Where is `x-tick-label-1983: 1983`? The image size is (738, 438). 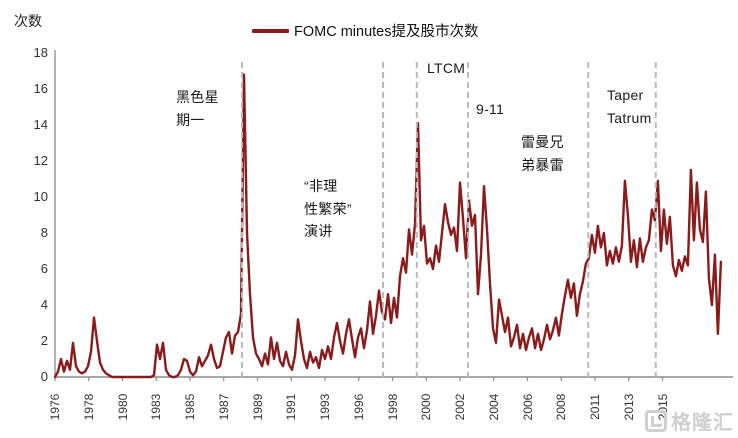
x-tick-label-1983: 1983 is located at coordinates (156, 407).